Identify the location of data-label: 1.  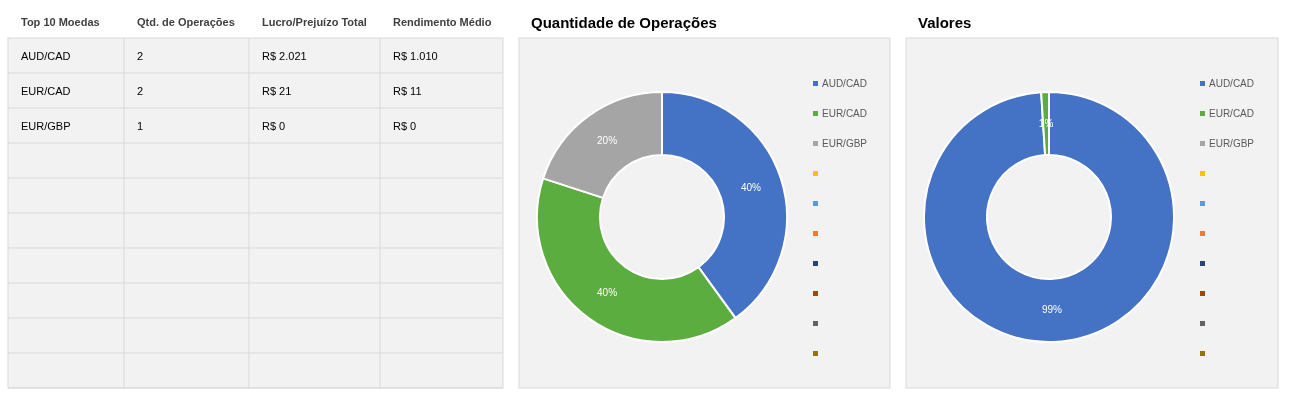
(140, 126).